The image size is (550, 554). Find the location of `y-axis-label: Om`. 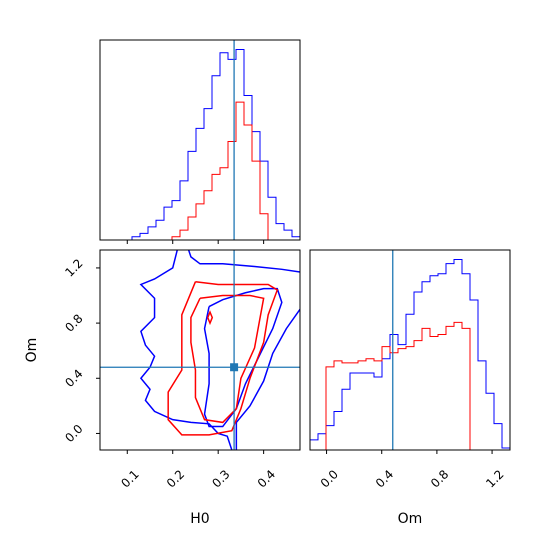

y-axis-label: Om is located at coordinates (32, 350).